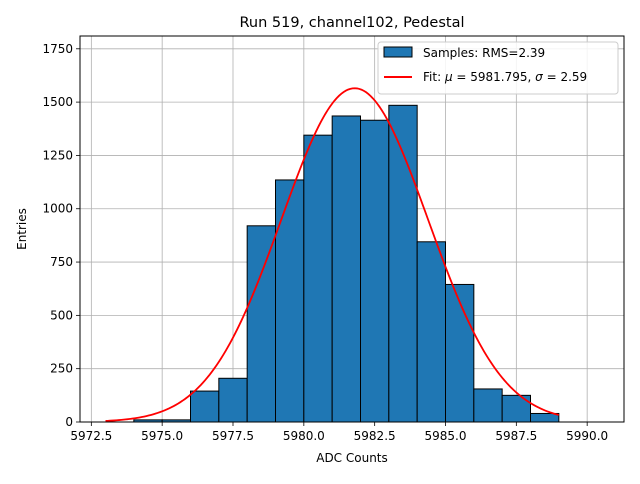  What do you see at coordinates (352, 458) in the screenshot?
I see `x-axis-label: ADC Counts` at bounding box center [352, 458].